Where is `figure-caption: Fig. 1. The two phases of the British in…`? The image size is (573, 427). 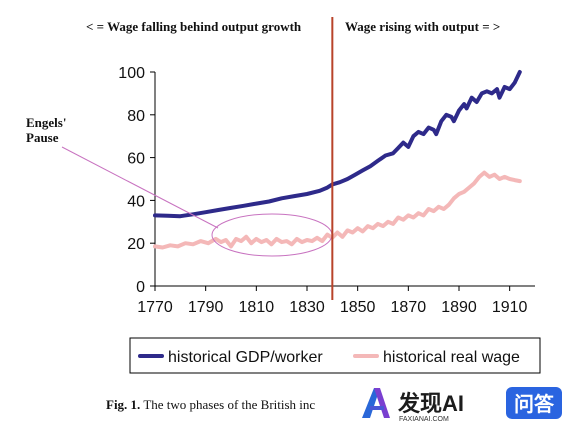
figure-caption: Fig. 1. The two phases of the British in… is located at coordinates (210, 405).